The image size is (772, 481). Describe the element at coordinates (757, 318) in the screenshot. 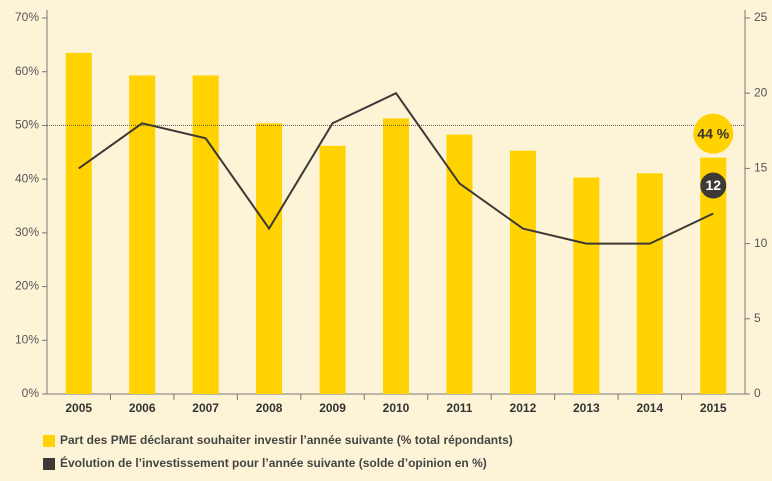

I see `y2-tick-label: 5` at that location.